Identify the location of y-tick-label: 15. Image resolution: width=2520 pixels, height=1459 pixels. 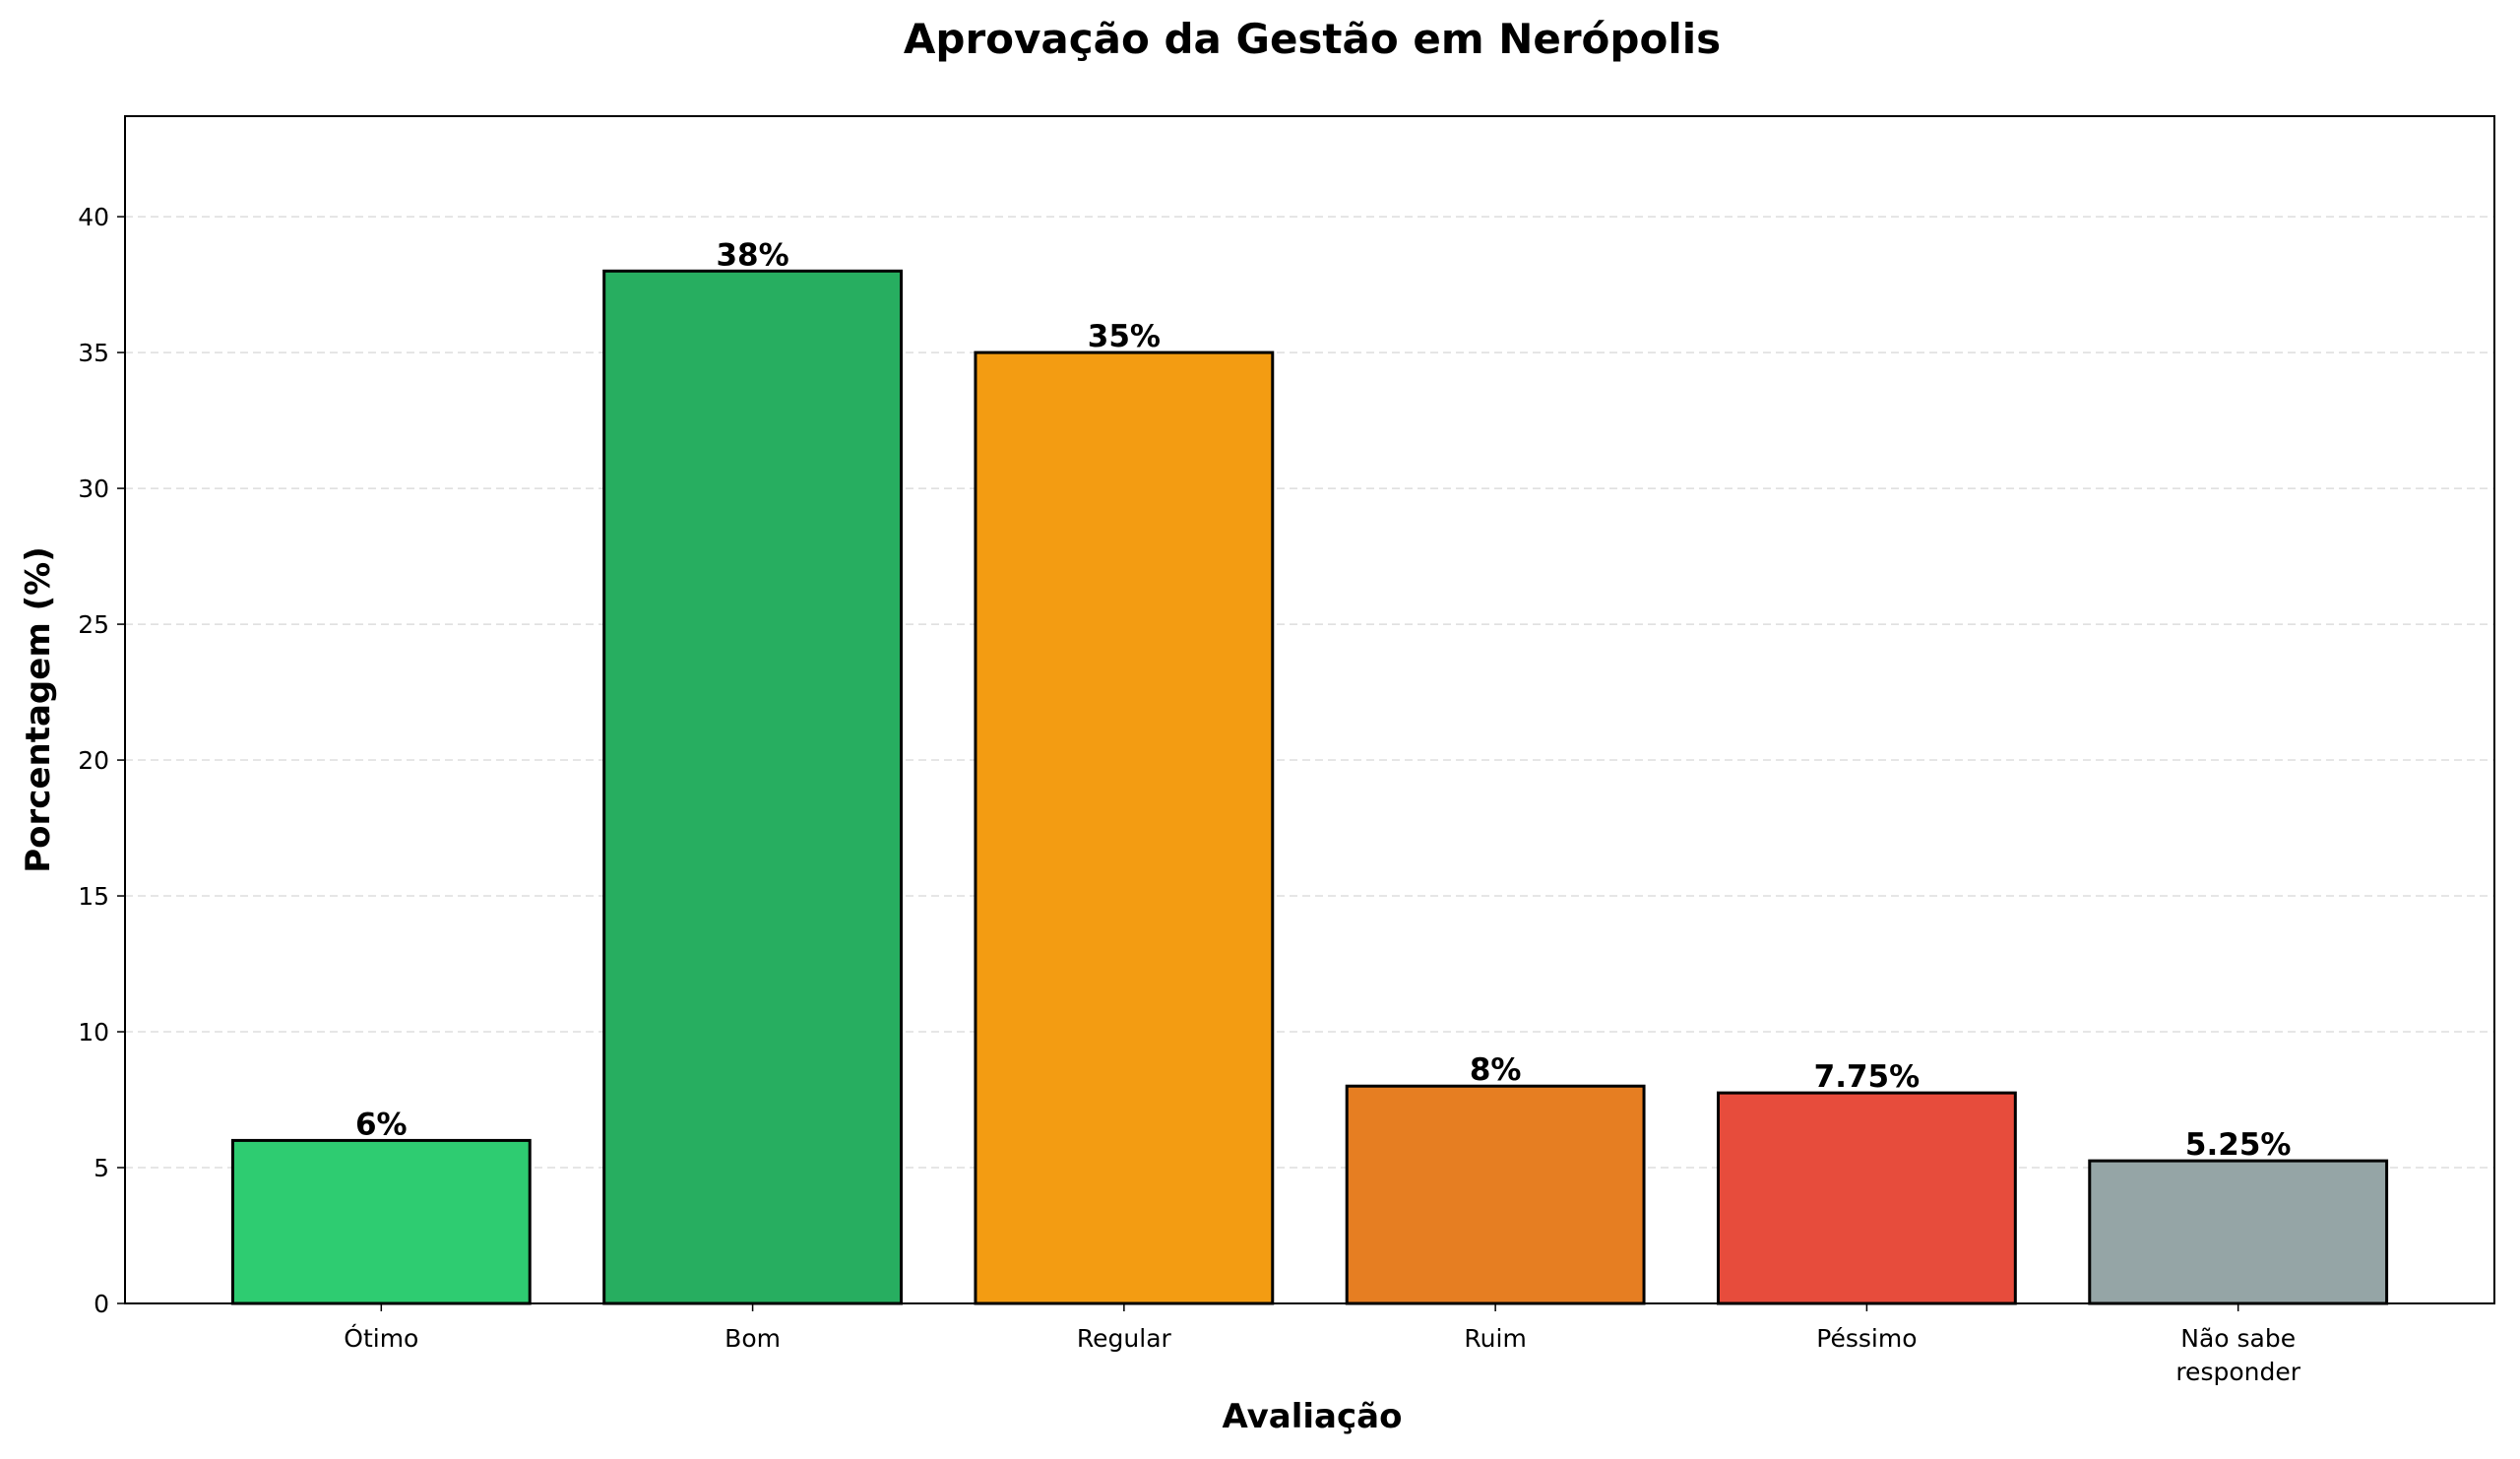
(93, 896).